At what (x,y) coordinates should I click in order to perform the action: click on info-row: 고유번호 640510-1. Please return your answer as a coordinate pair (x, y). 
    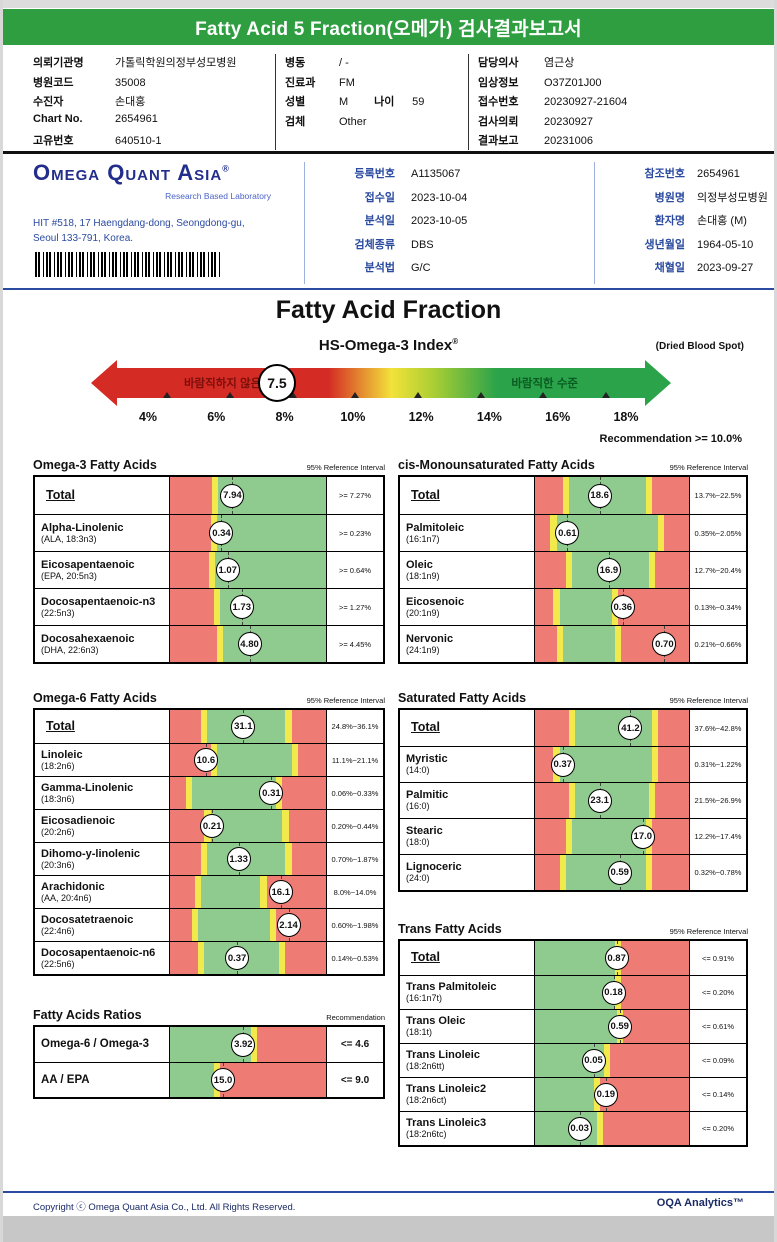
    Looking at the image, I should click on (134, 142).